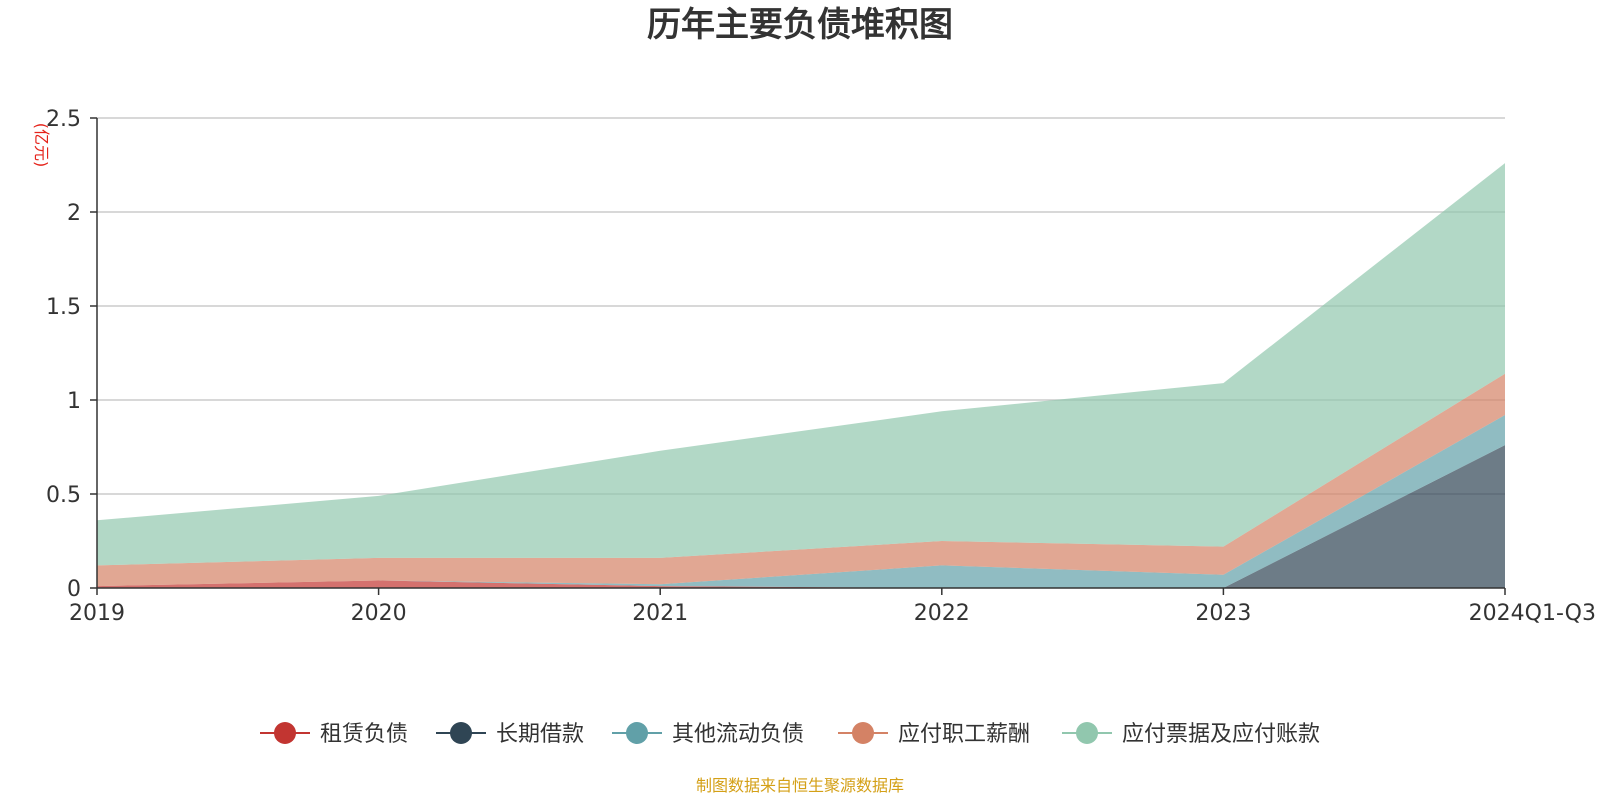 This screenshot has height=800, width=1600. What do you see at coordinates (97, 613) in the screenshot?
I see `x-tick-label: 2019` at bounding box center [97, 613].